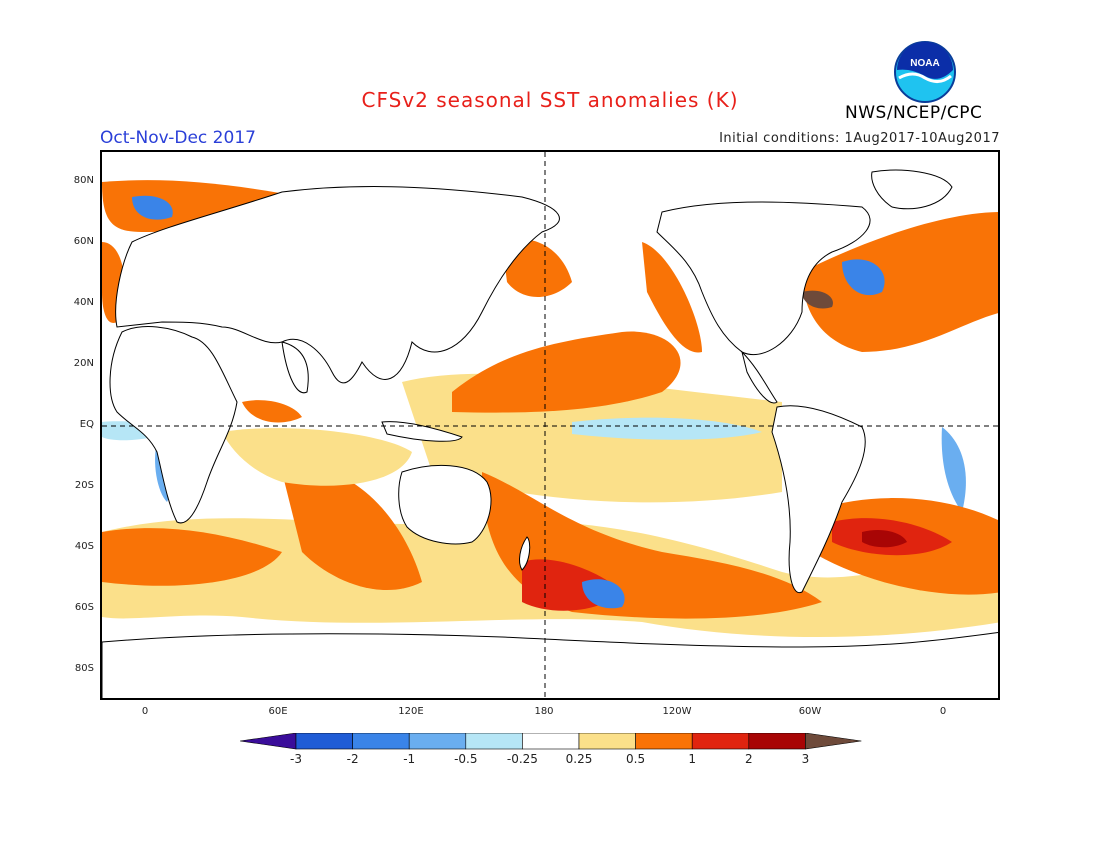 The width and height of the screenshot is (1100, 850). Describe the element at coordinates (805, 759) in the screenshot. I see `colorbar-tick-label: 3` at that location.